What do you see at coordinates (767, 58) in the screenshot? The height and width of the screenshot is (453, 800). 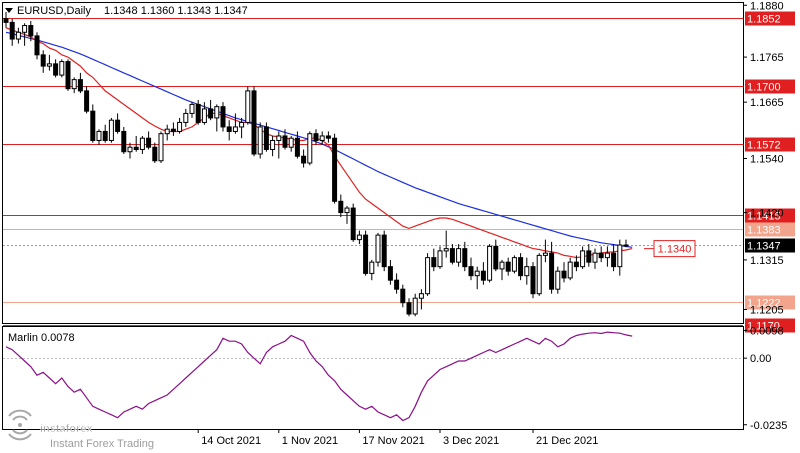 I see `price-tick-label: 1.1765` at bounding box center [767, 58].